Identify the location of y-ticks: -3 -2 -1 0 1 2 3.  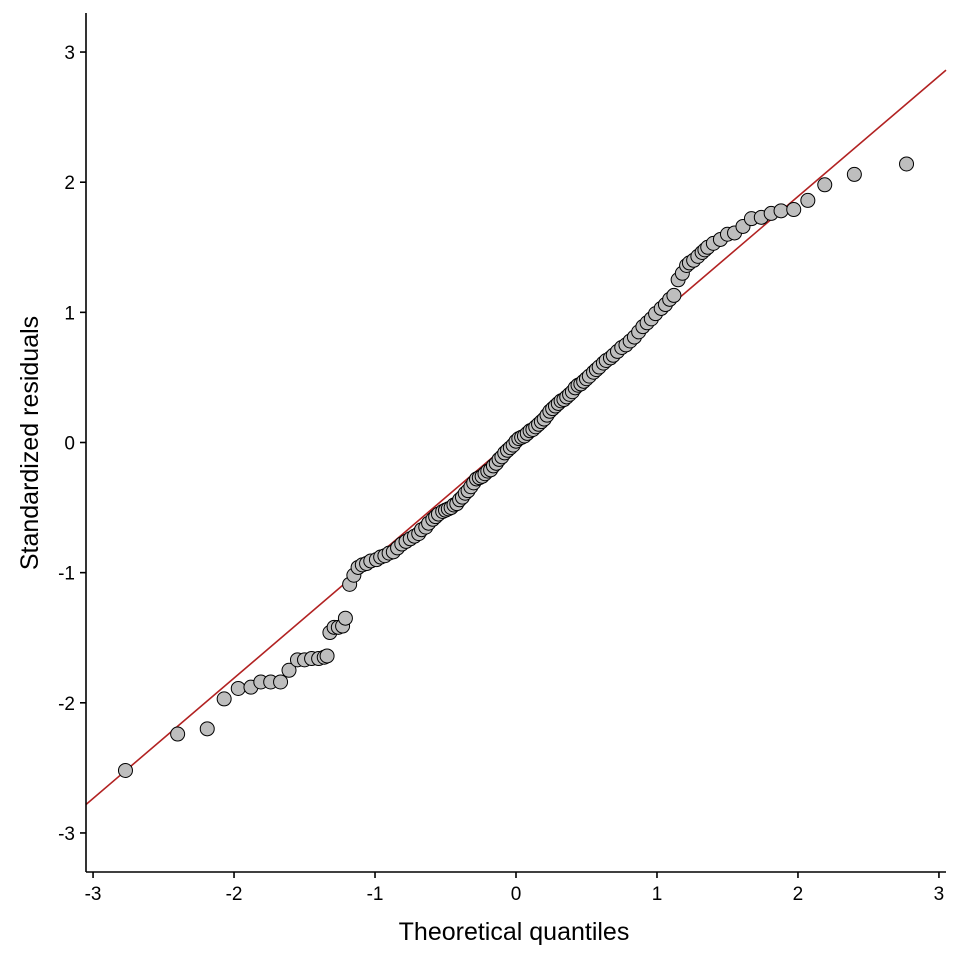
(72, 444).